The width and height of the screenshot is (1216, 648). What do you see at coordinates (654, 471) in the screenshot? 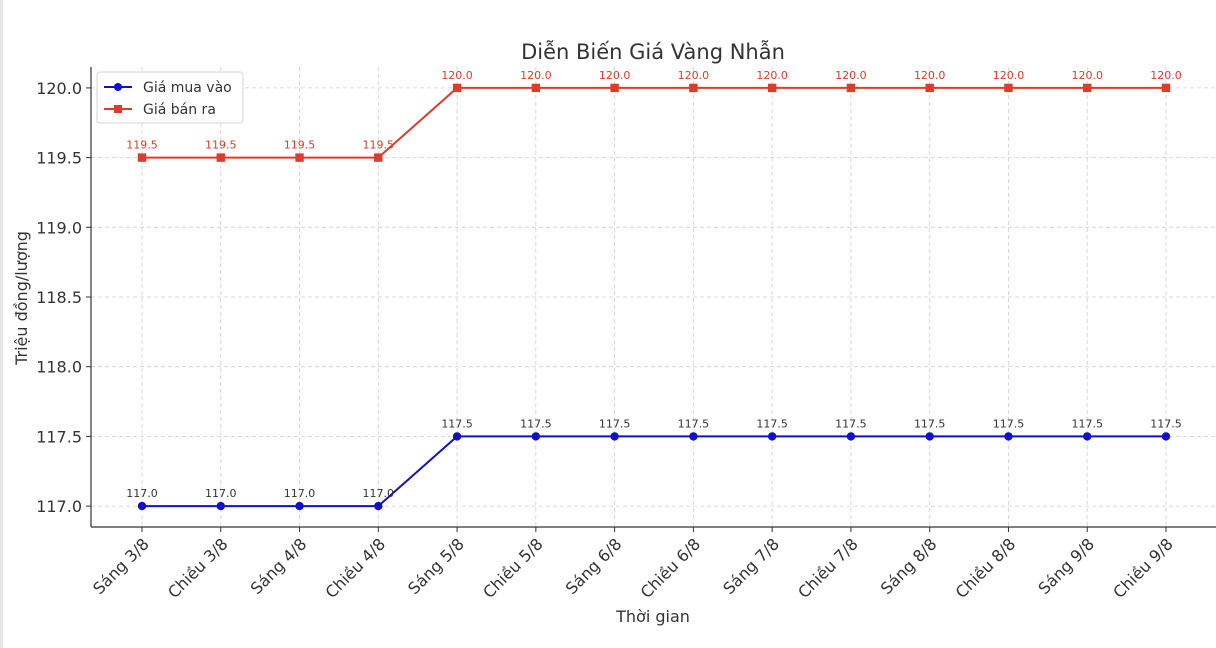
I see `series-line-buy` at bounding box center [654, 471].